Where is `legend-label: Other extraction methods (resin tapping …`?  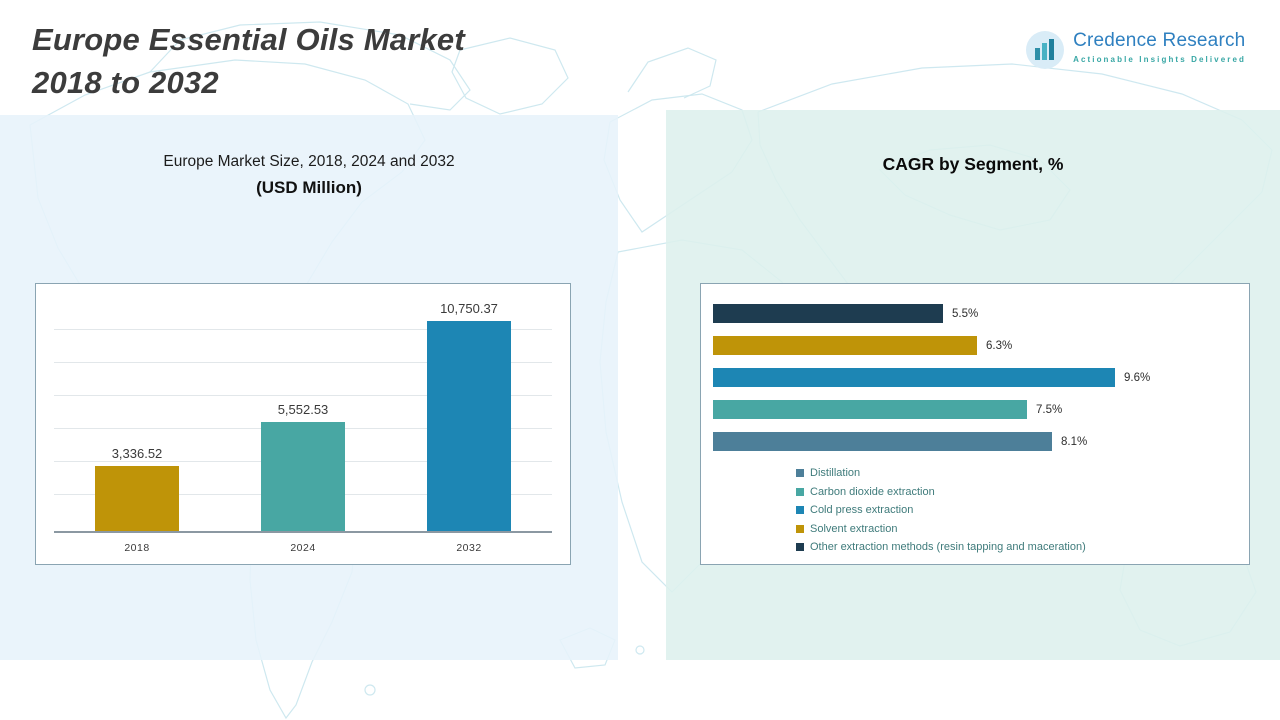
legend-label: Other extraction methods (resin tapping … is located at coordinates (948, 547).